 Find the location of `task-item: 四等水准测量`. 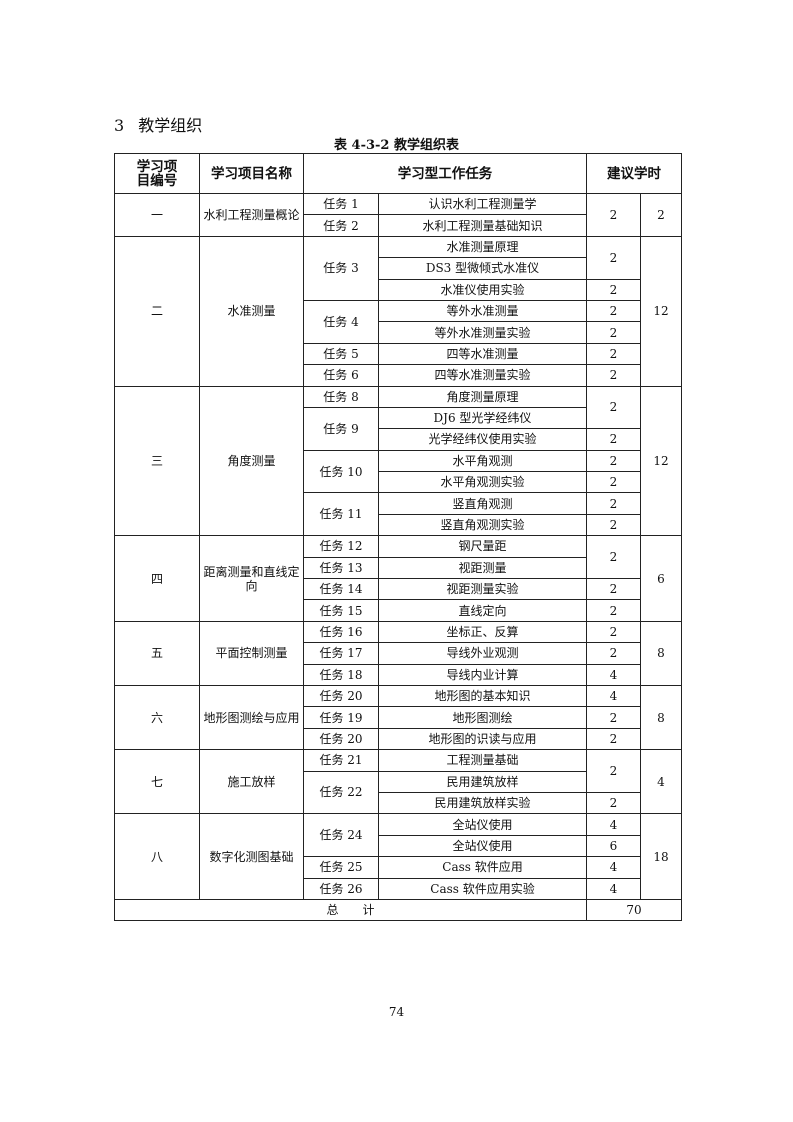

task-item: 四等水准测量 is located at coordinates (482, 354).